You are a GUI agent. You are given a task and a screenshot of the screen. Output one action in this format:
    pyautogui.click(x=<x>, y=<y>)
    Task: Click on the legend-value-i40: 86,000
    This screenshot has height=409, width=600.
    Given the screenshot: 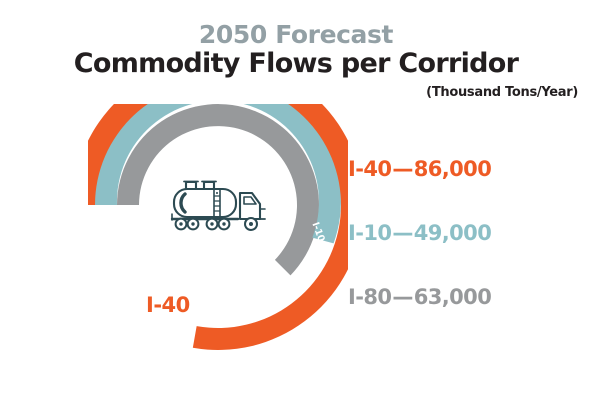 What is the action you would take?
    pyautogui.click(x=452, y=169)
    